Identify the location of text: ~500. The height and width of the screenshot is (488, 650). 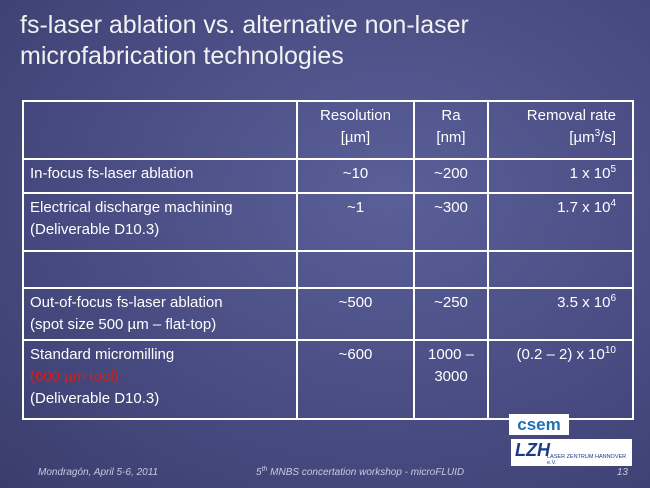
(355, 302).